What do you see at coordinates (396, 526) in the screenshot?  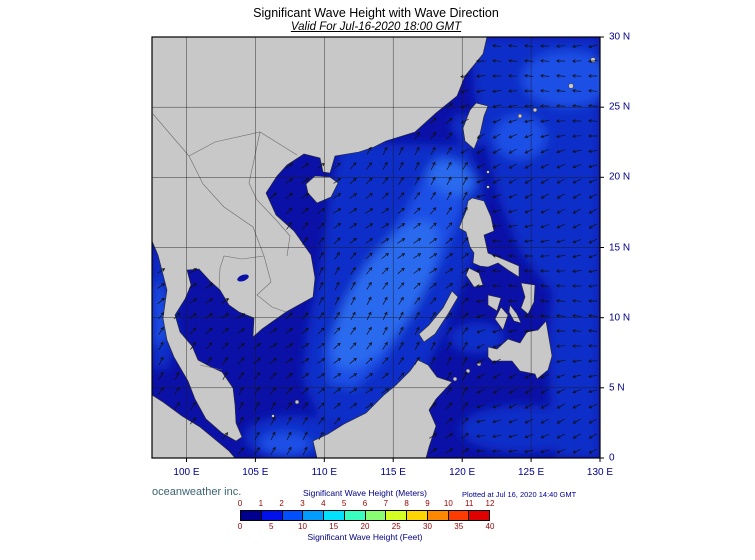 I see `colorbar-tick-label: 25` at bounding box center [396, 526].